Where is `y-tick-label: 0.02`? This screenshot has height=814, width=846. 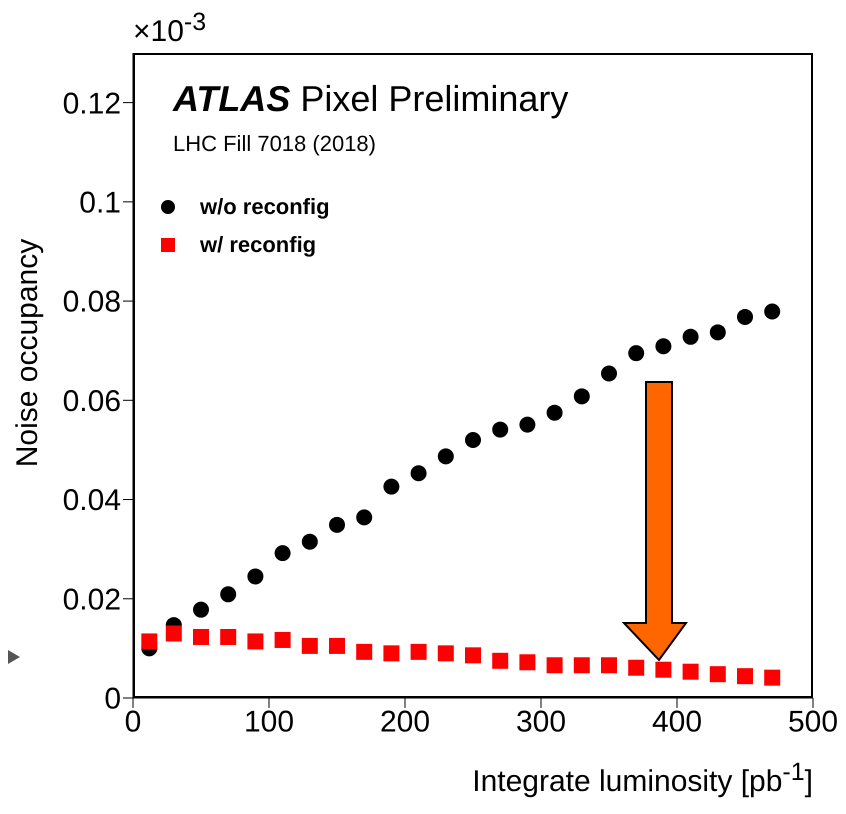 y-tick-label: 0.02 is located at coordinates (91, 599).